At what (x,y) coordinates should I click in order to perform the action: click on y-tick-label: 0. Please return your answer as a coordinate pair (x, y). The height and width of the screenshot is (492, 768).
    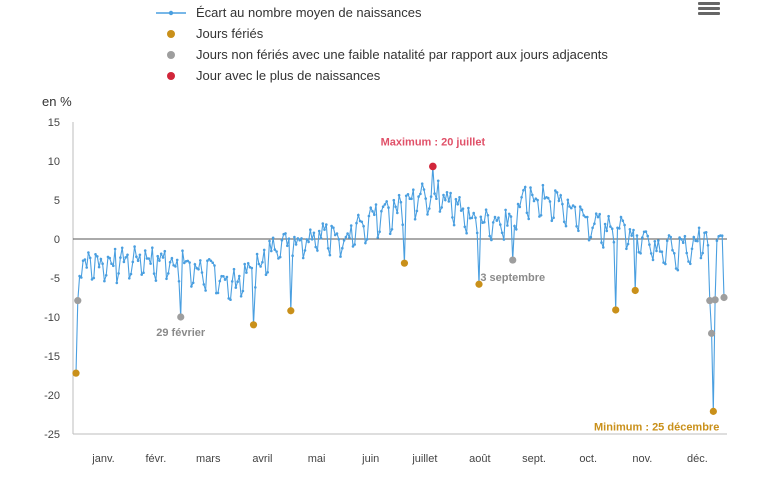
    Looking at the image, I should click on (57, 240).